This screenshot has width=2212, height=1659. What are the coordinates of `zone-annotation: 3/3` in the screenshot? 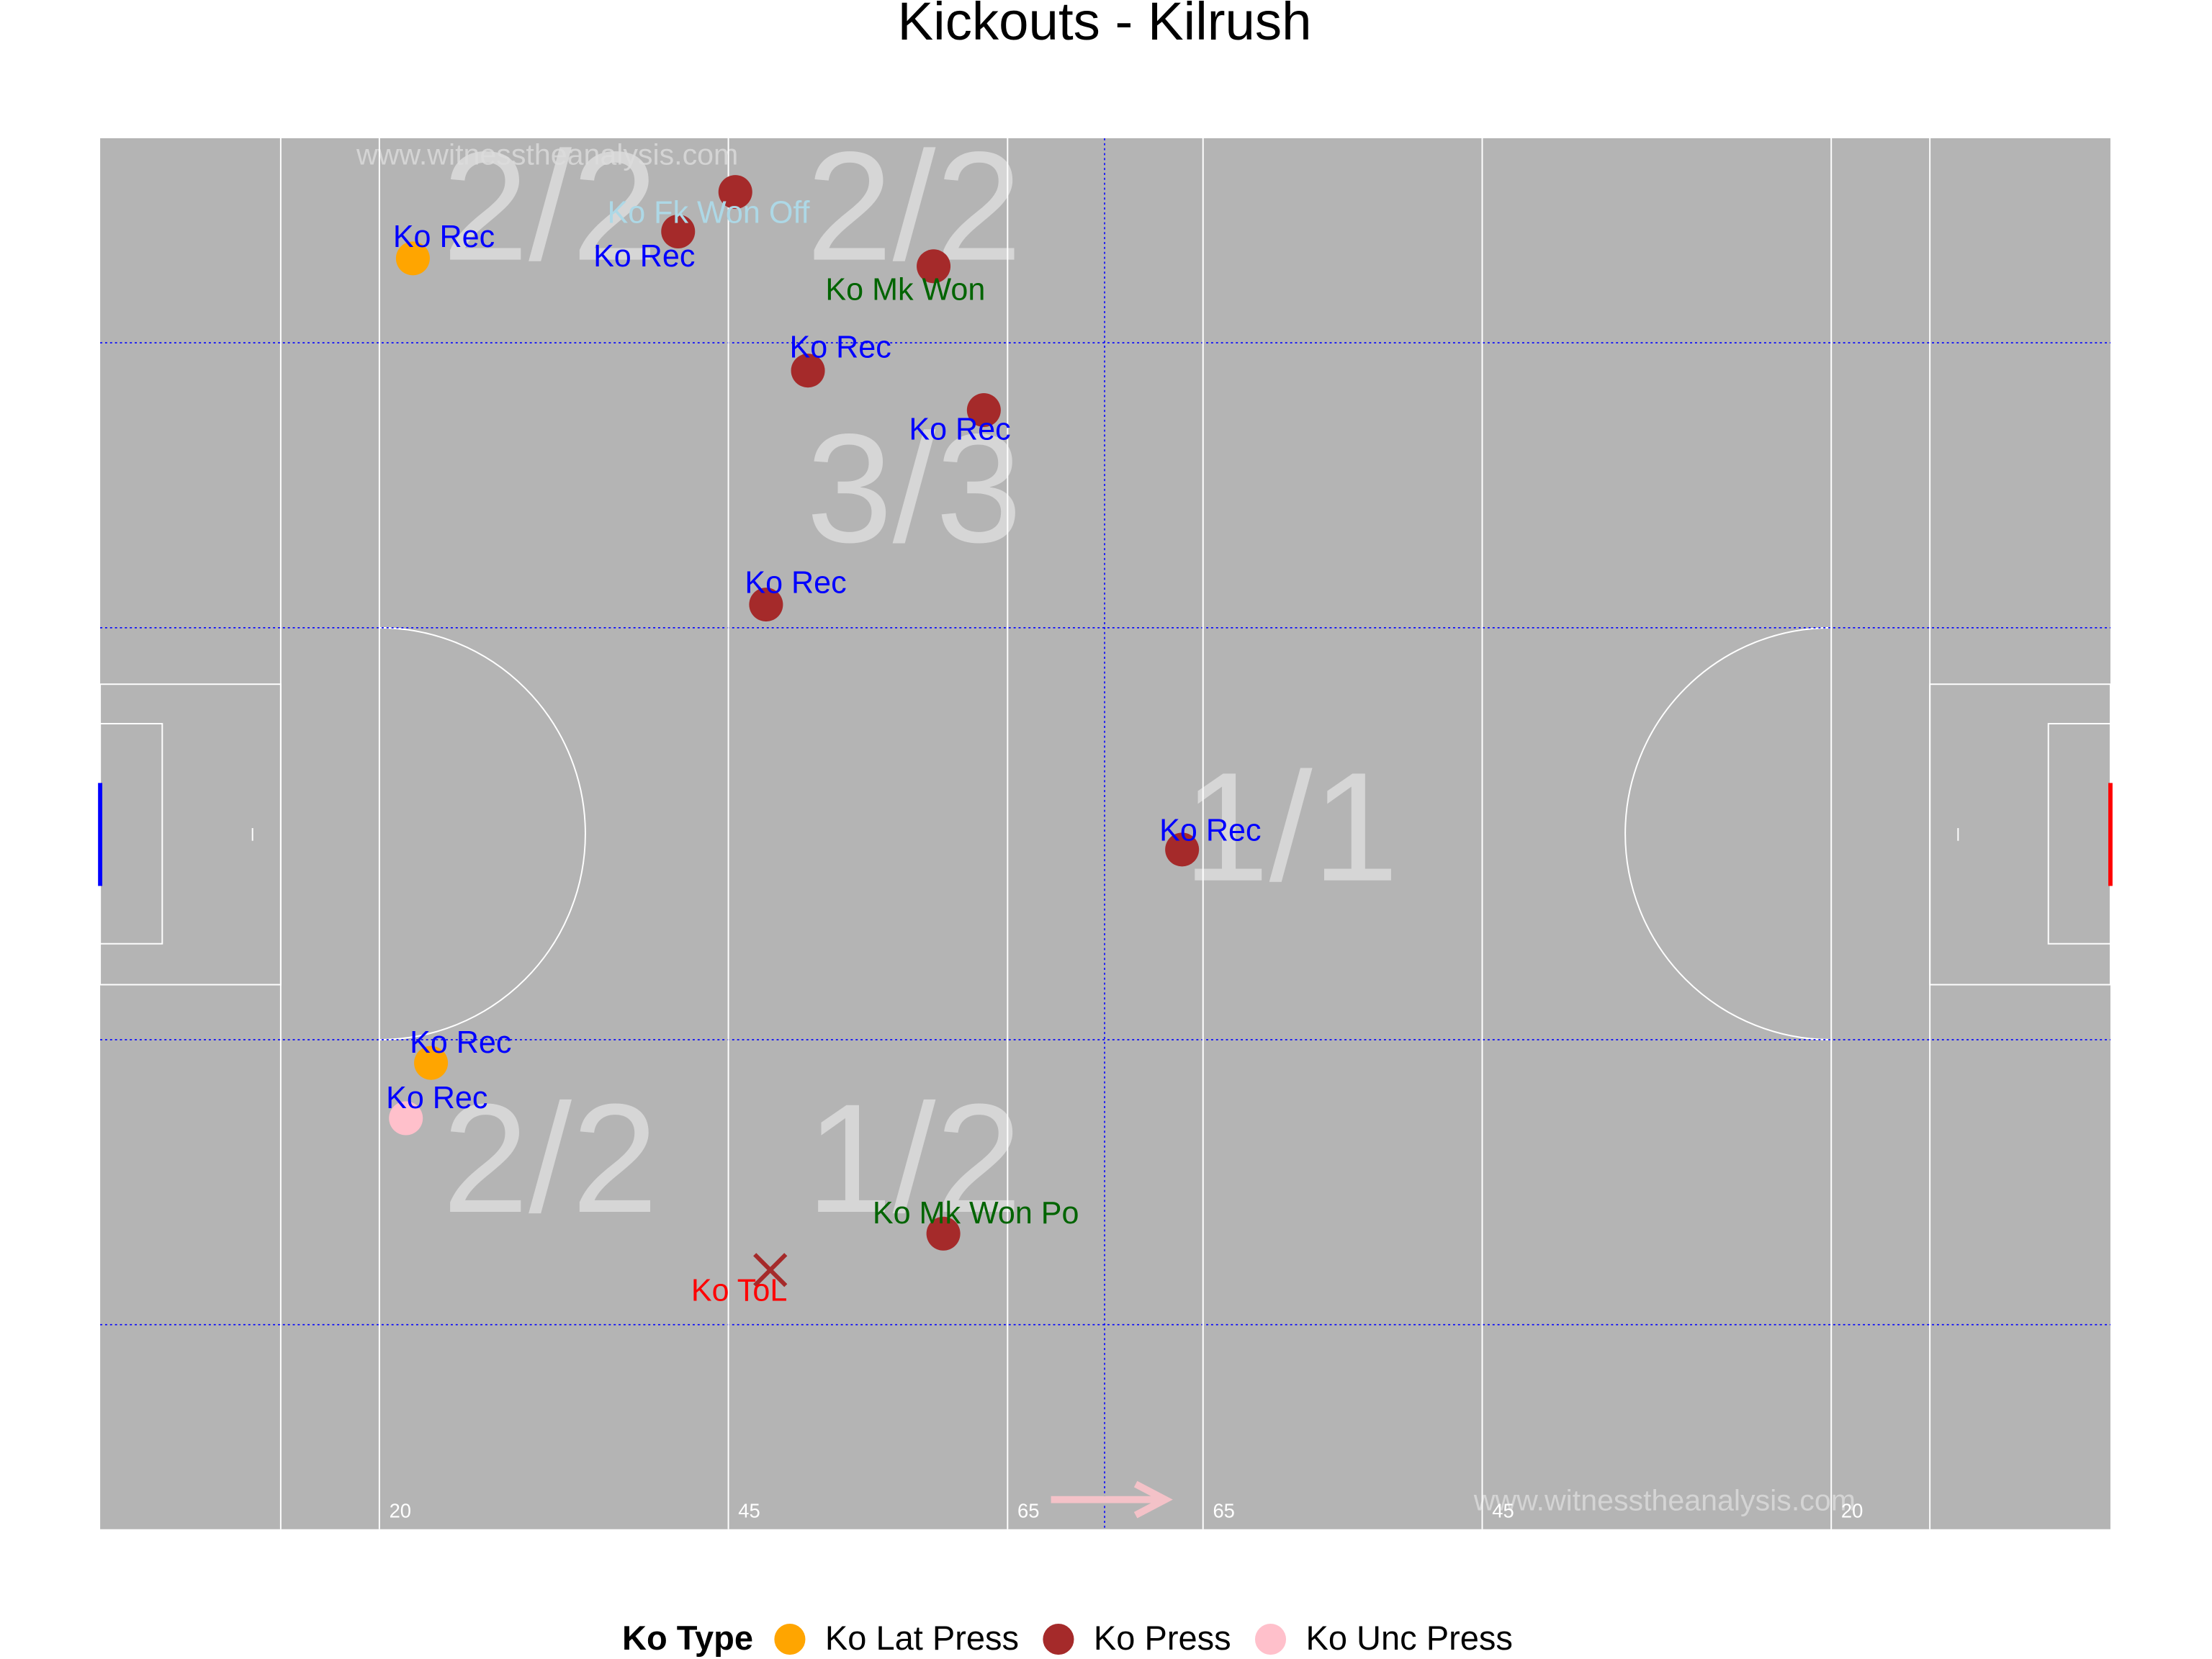 It's located at (914, 488).